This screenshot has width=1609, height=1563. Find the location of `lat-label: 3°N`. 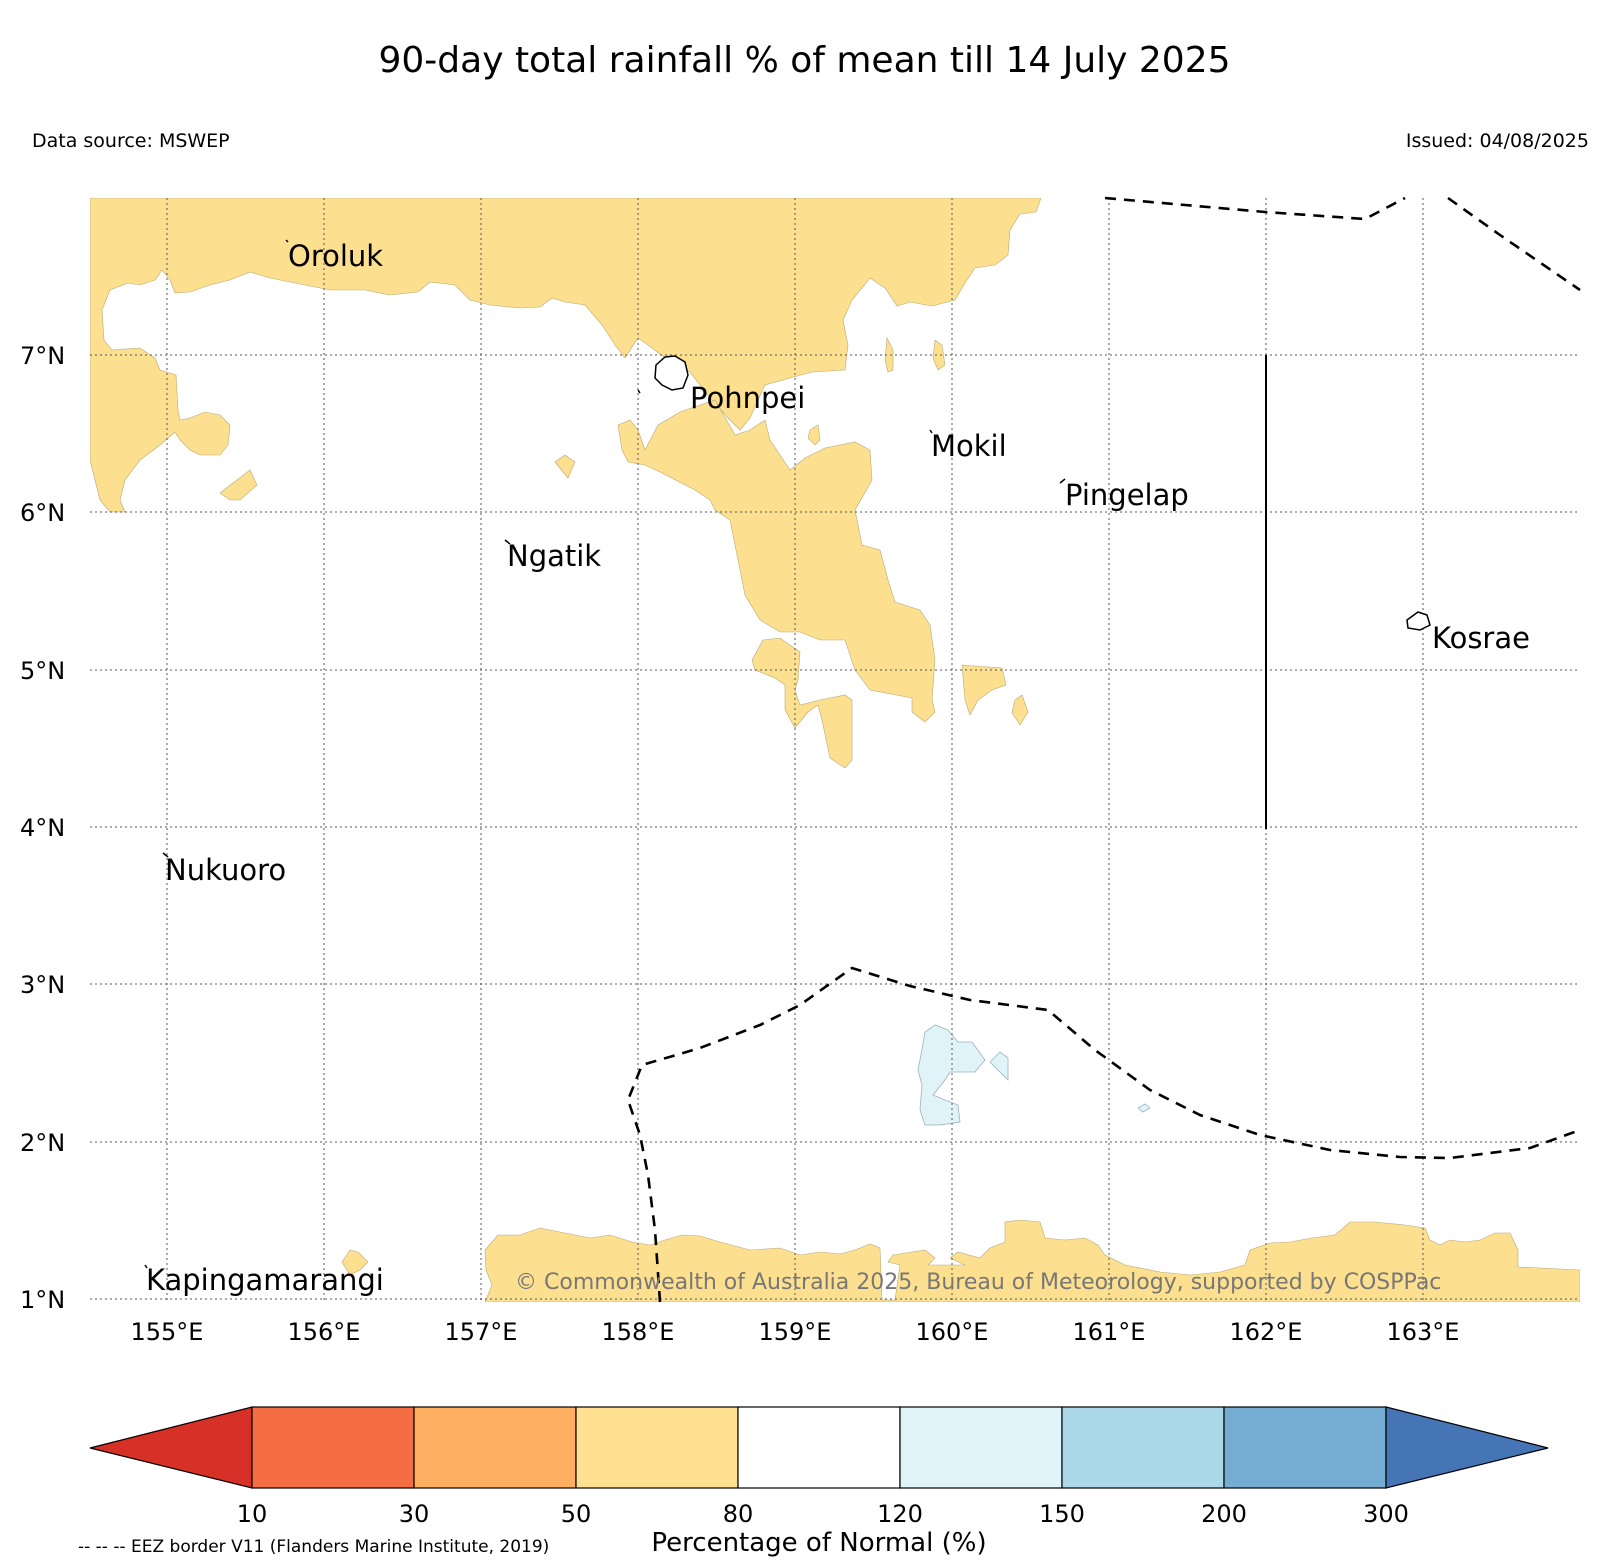

lat-label: 3°N is located at coordinates (42, 985).